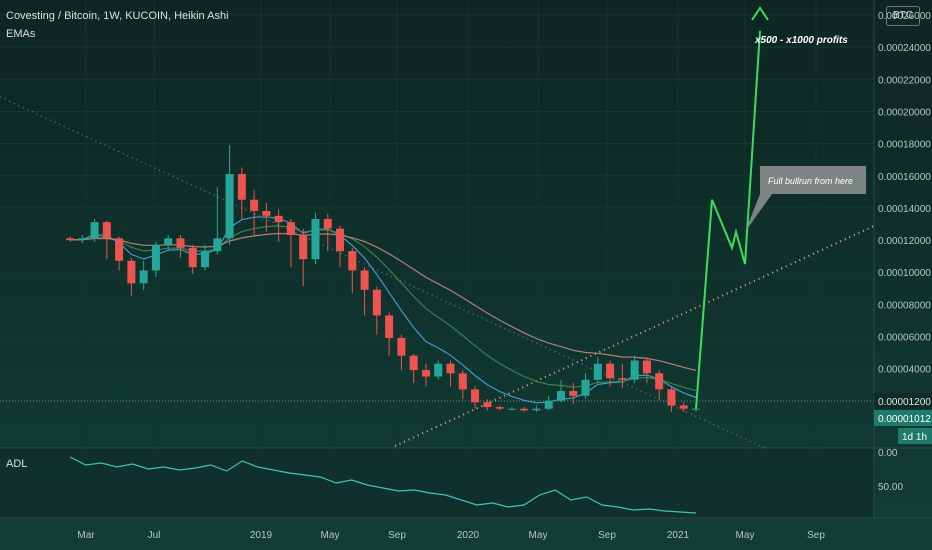 This screenshot has height=550, width=932. What do you see at coordinates (904, 112) in the screenshot?
I see `price-tick-label: 0.00020000` at bounding box center [904, 112].